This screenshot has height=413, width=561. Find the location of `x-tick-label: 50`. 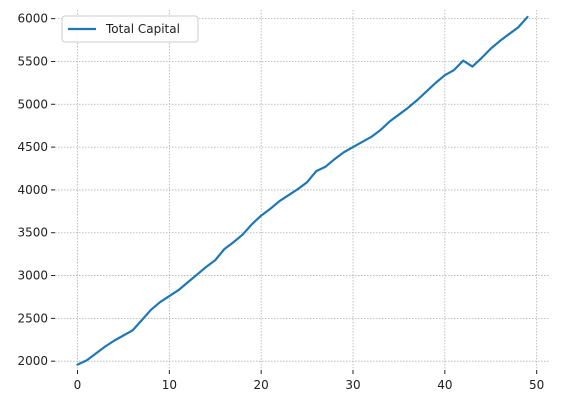

x-tick-label: 50 is located at coordinates (536, 385).